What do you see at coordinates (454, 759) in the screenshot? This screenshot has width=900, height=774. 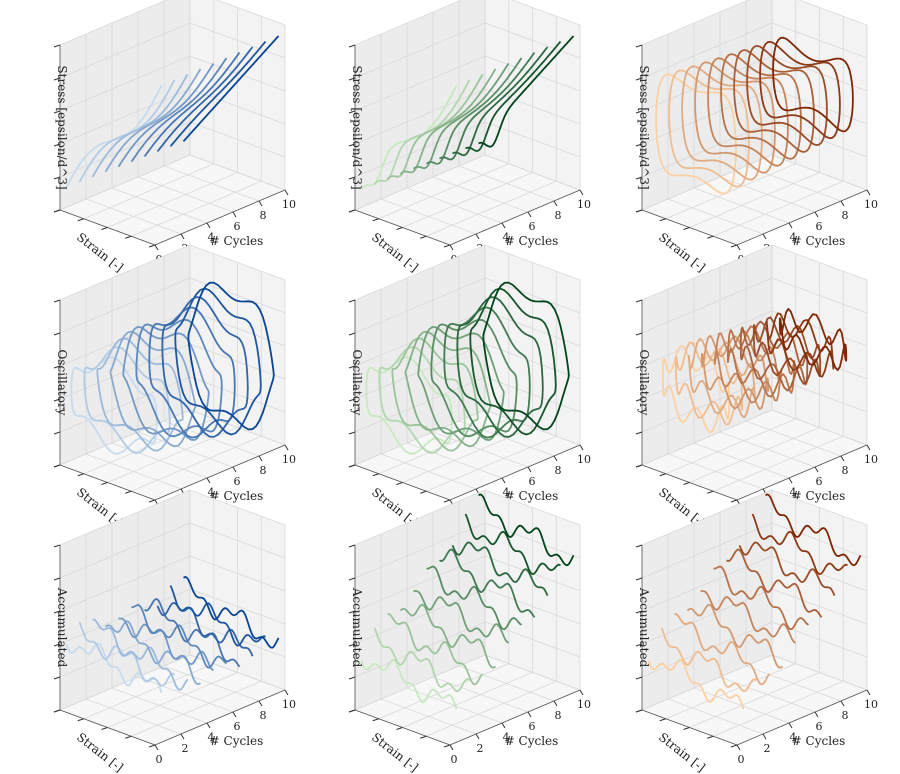 I see `x-tick-label: 0` at bounding box center [454, 759].